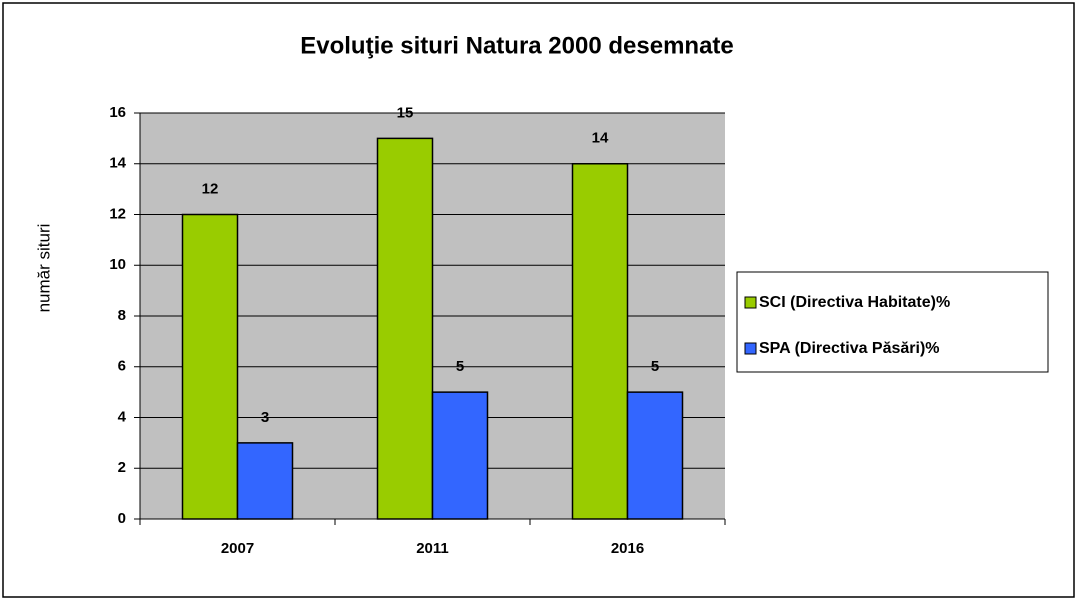 The height and width of the screenshot is (601, 1078). Describe the element at coordinates (517, 45) in the screenshot. I see `chart-title: Evoluţie situri Natura 2000 desemnate` at that location.